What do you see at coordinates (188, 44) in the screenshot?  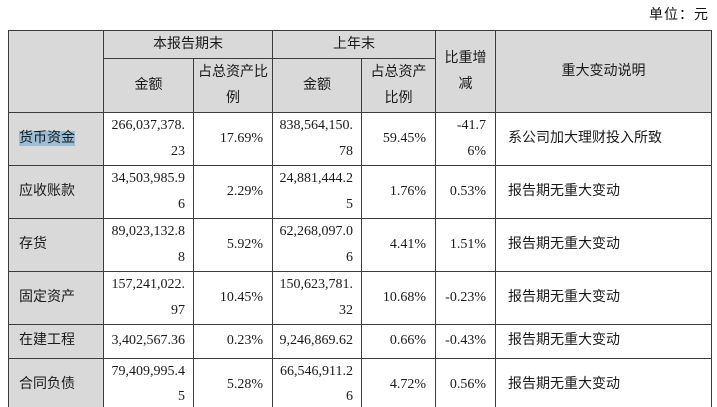 I see `header-current-period: 本报告期末` at bounding box center [188, 44].